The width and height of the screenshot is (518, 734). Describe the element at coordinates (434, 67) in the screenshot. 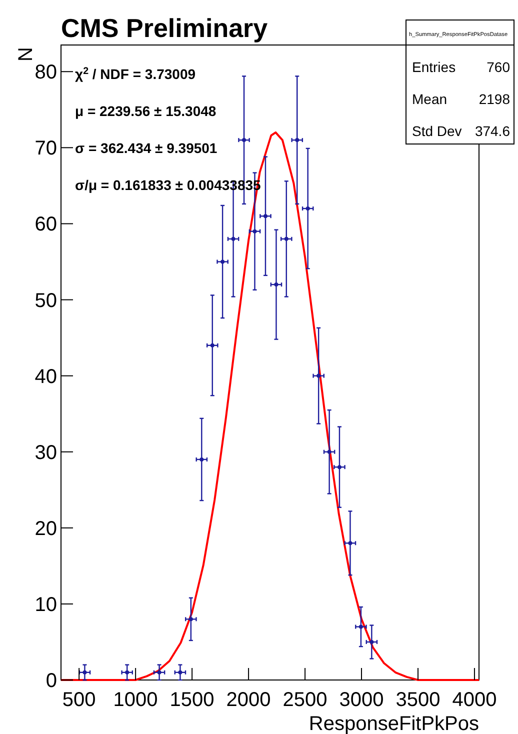

I see `annotation: Entries` at that location.